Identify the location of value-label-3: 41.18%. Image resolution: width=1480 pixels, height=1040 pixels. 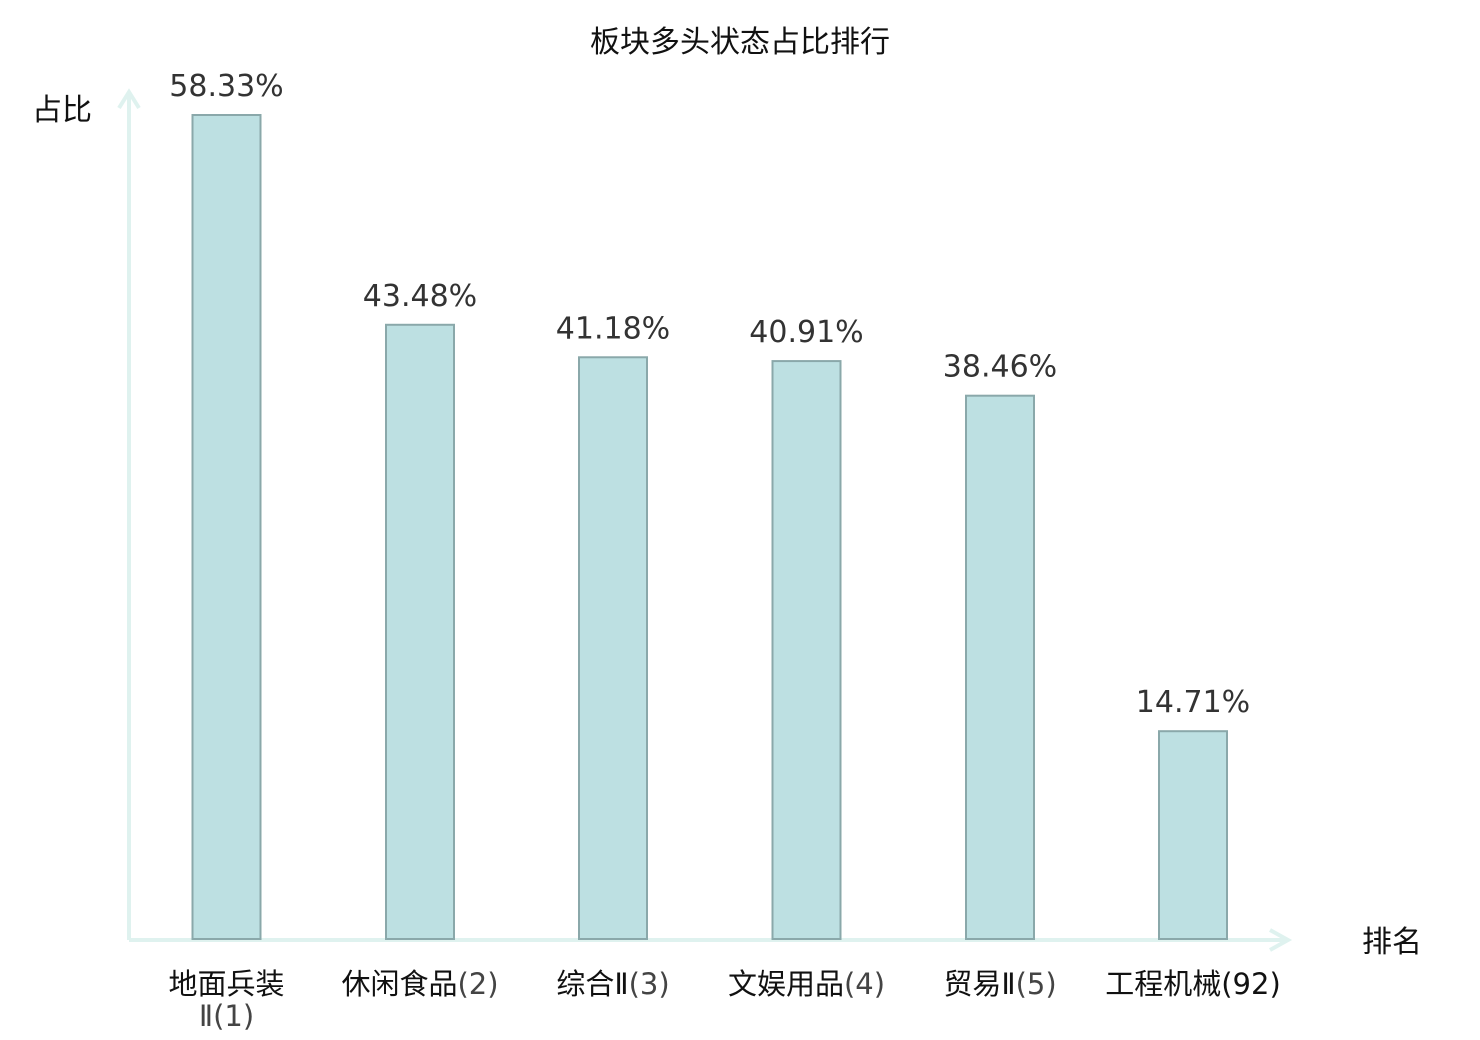
(613, 328).